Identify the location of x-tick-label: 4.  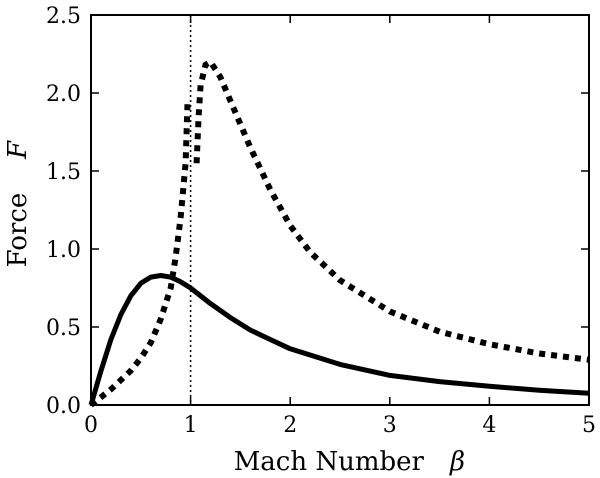
(489, 425).